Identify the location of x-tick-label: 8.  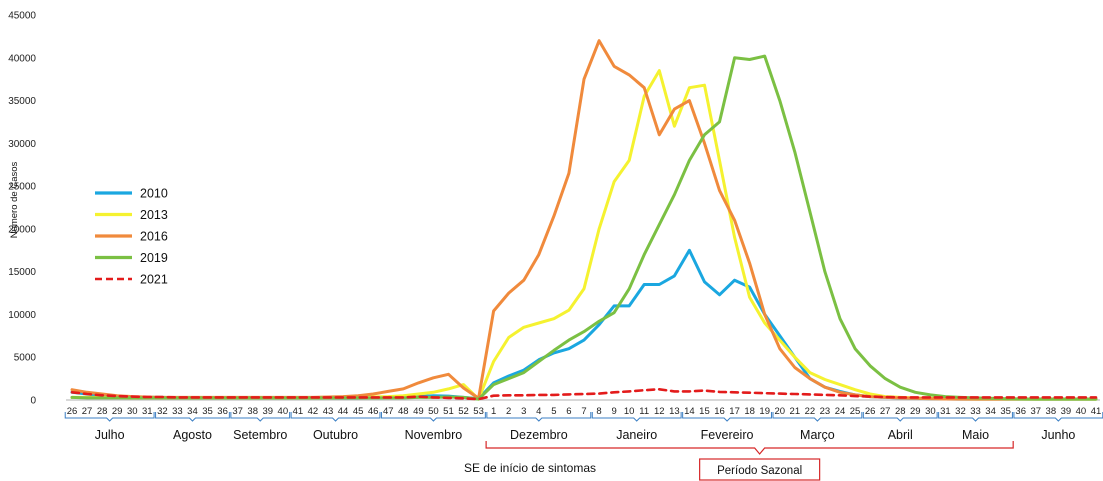
(598, 411).